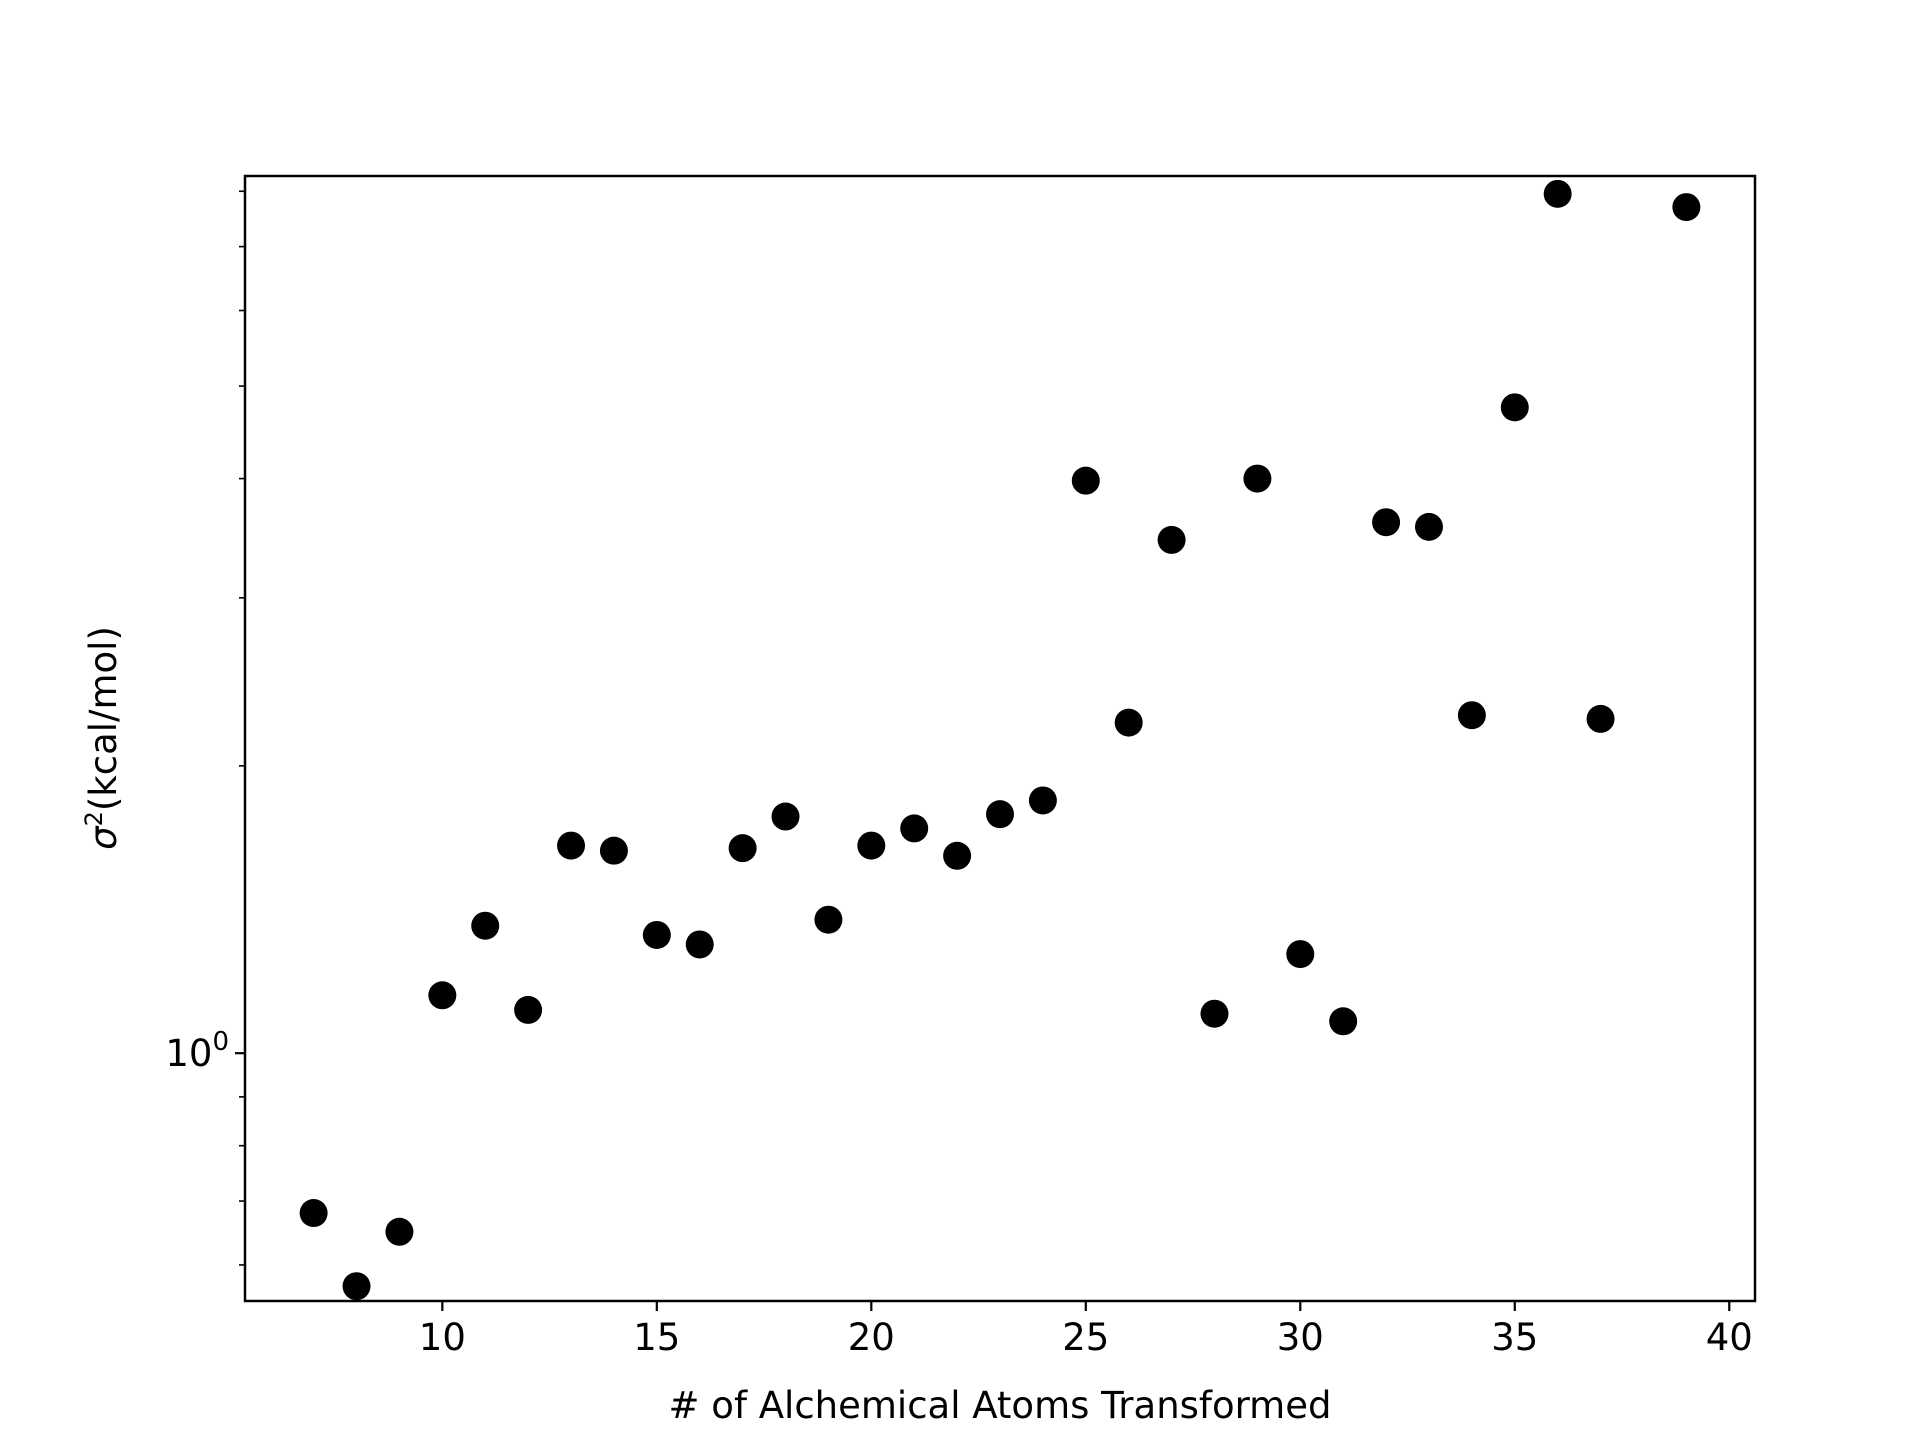  I want to click on y-tick-label: 100, so click(197, 1051).